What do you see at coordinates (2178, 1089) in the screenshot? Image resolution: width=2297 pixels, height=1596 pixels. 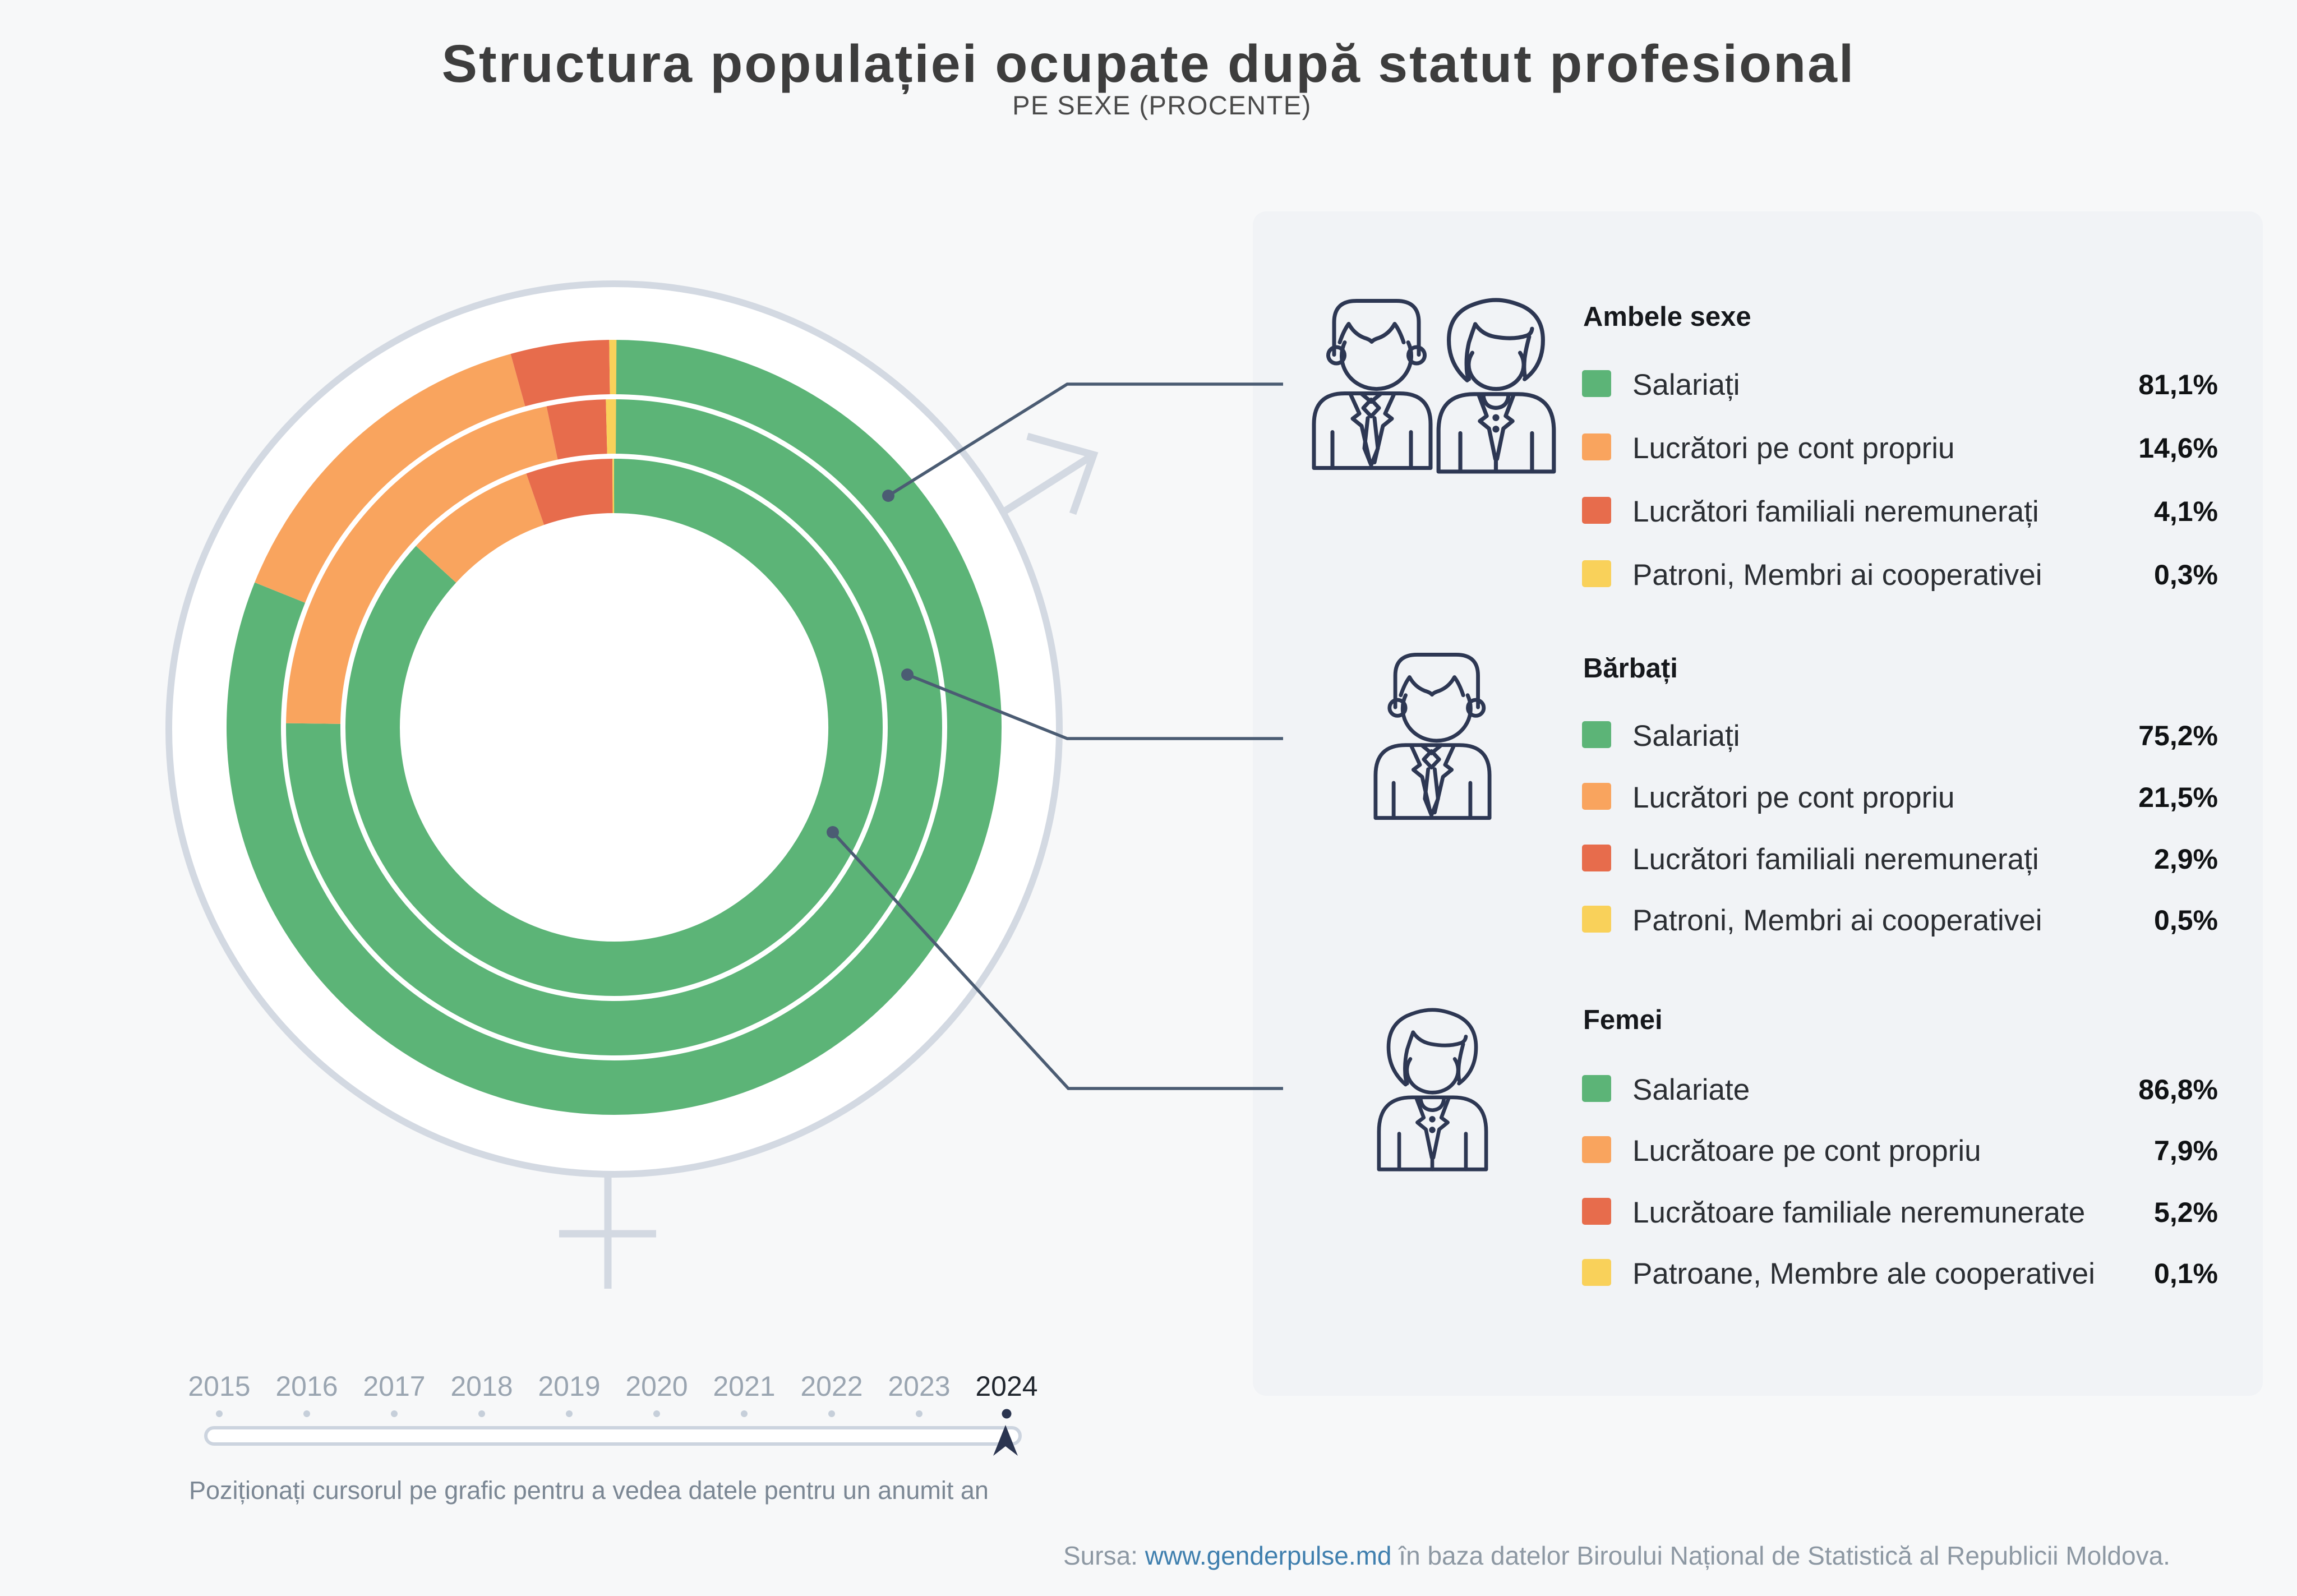 I see `svg-text: 86,8%` at bounding box center [2178, 1089].